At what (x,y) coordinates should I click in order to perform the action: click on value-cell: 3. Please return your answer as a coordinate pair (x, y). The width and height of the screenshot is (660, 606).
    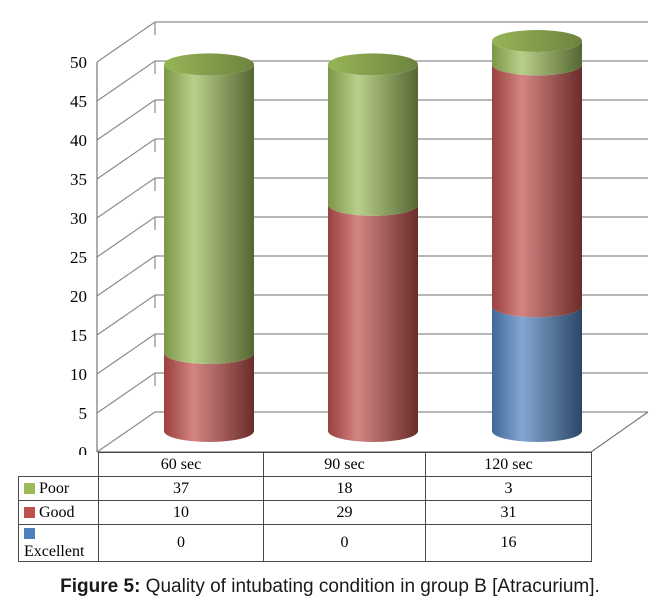
    Looking at the image, I should click on (508, 488).